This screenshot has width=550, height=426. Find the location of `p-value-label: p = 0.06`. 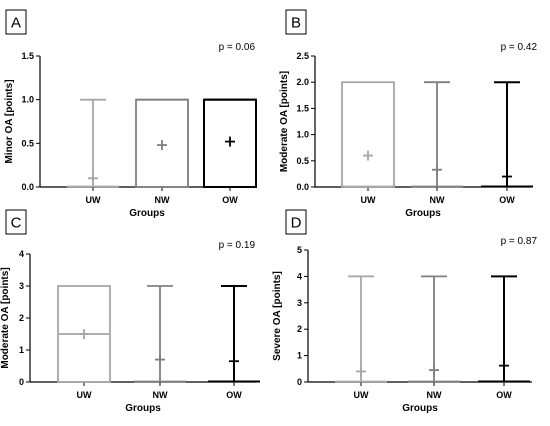

p-value-label: p = 0.06 is located at coordinates (237, 47).